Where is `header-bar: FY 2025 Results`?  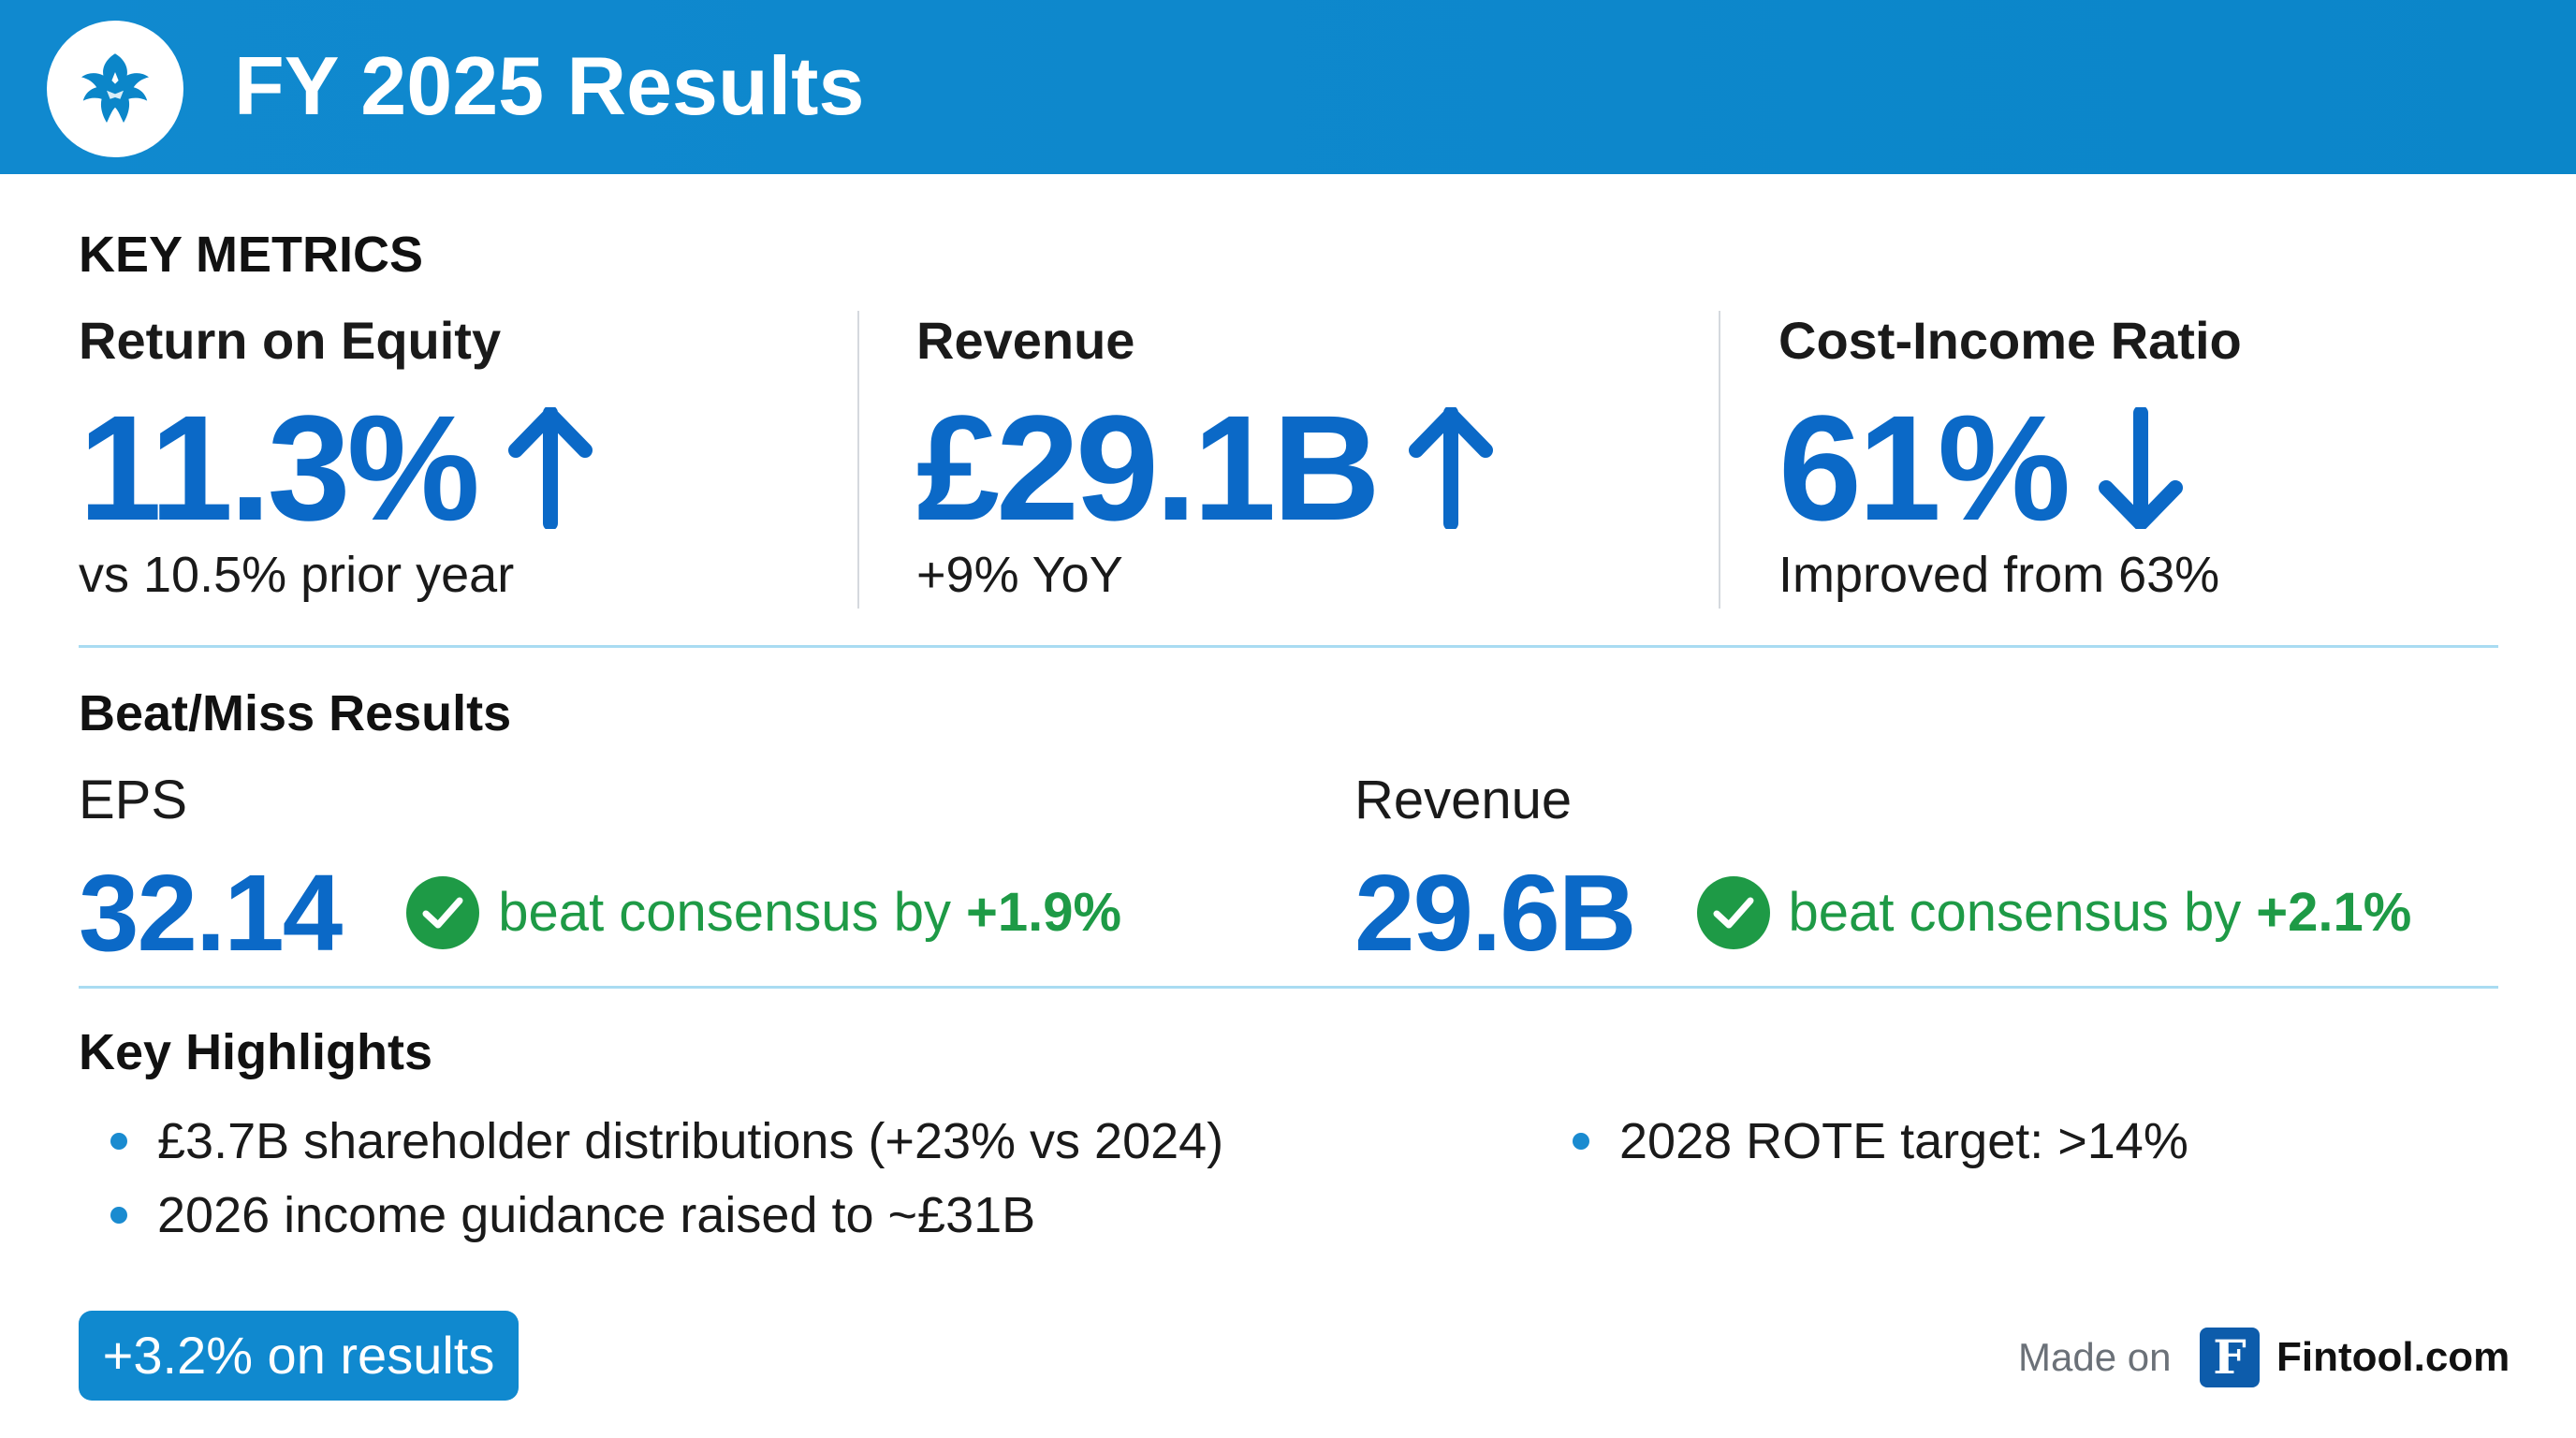
header-bar: FY 2025 Results is located at coordinates (1288, 87).